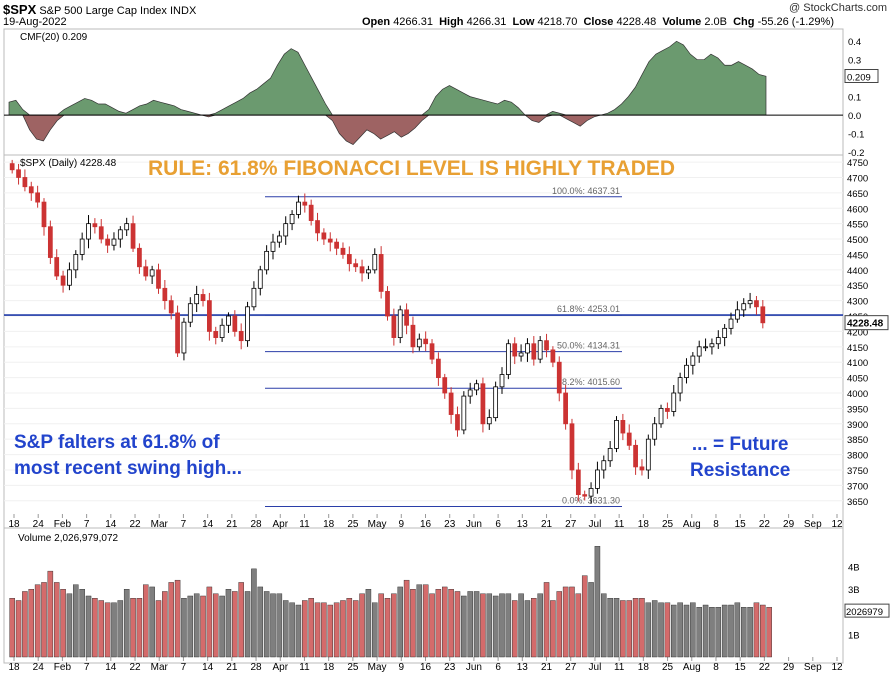 The width and height of the screenshot is (893, 679). What do you see at coordinates (854, 568) in the screenshot?
I see `volume-tick-label: 4B` at bounding box center [854, 568].